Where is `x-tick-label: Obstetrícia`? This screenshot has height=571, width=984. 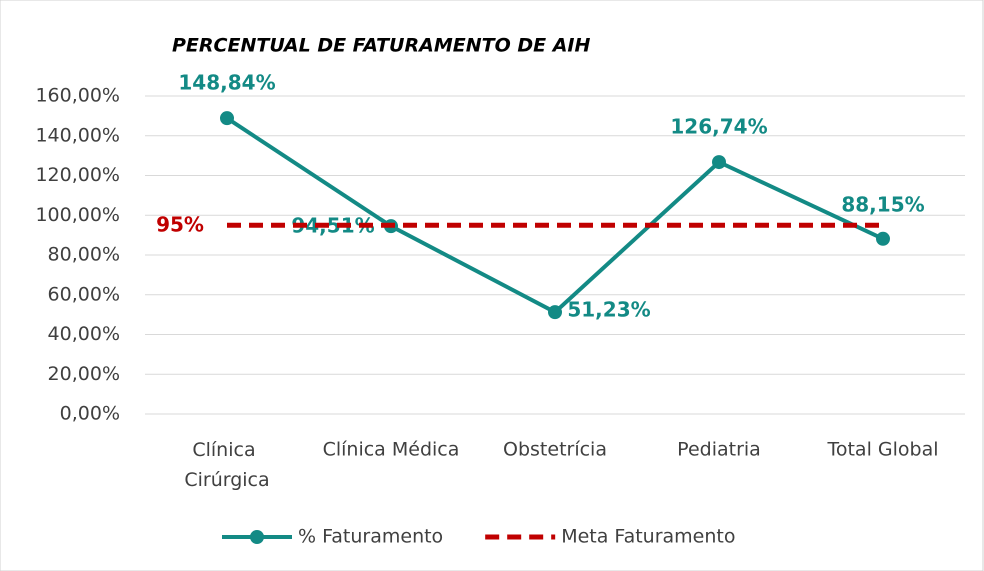
x-tick-label: Obstetrícia is located at coordinates (555, 450).